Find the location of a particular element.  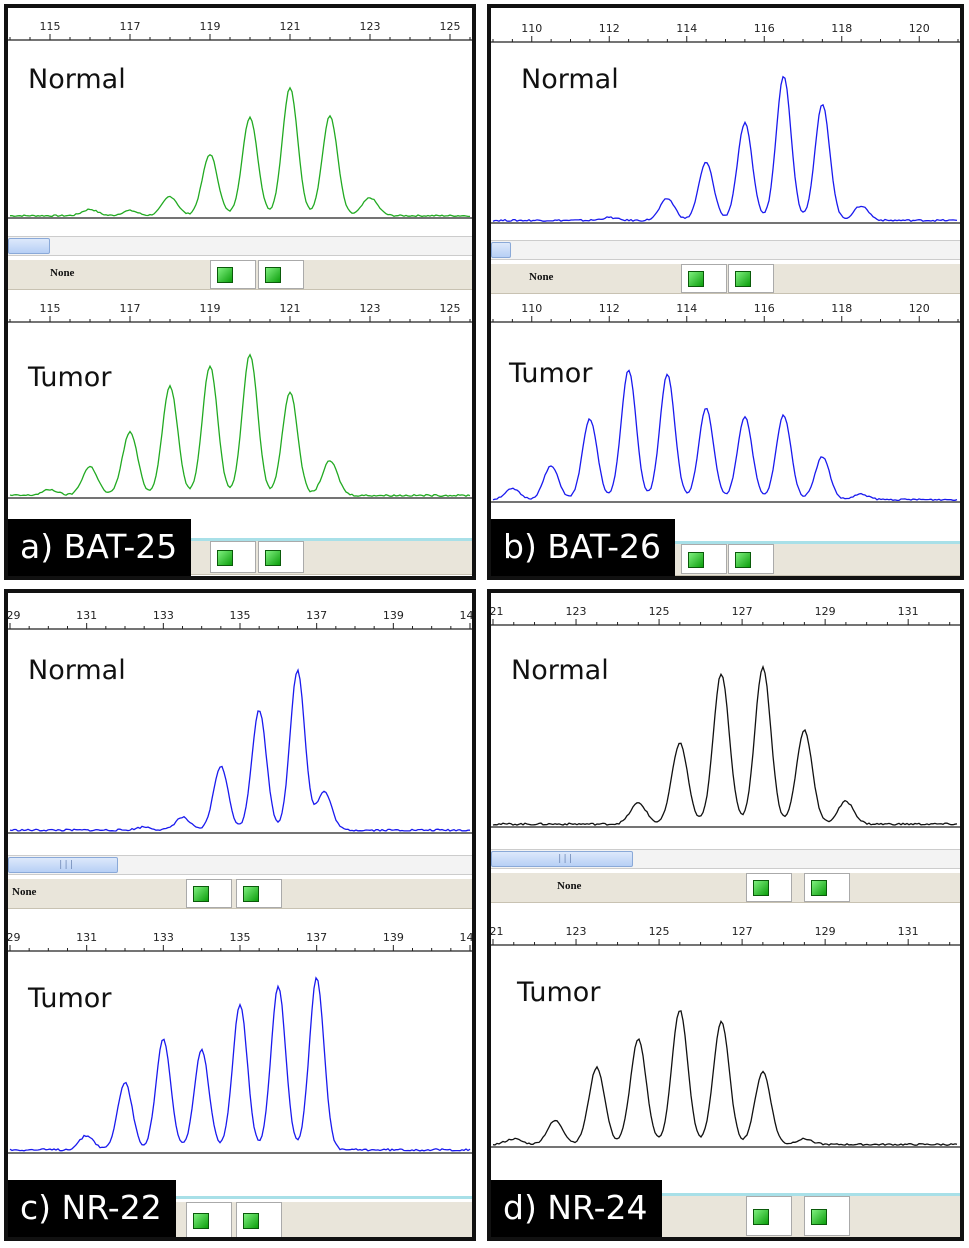

trace-group: 129 131 133 135 137 139 141 is located at coordinates (240, 1042).